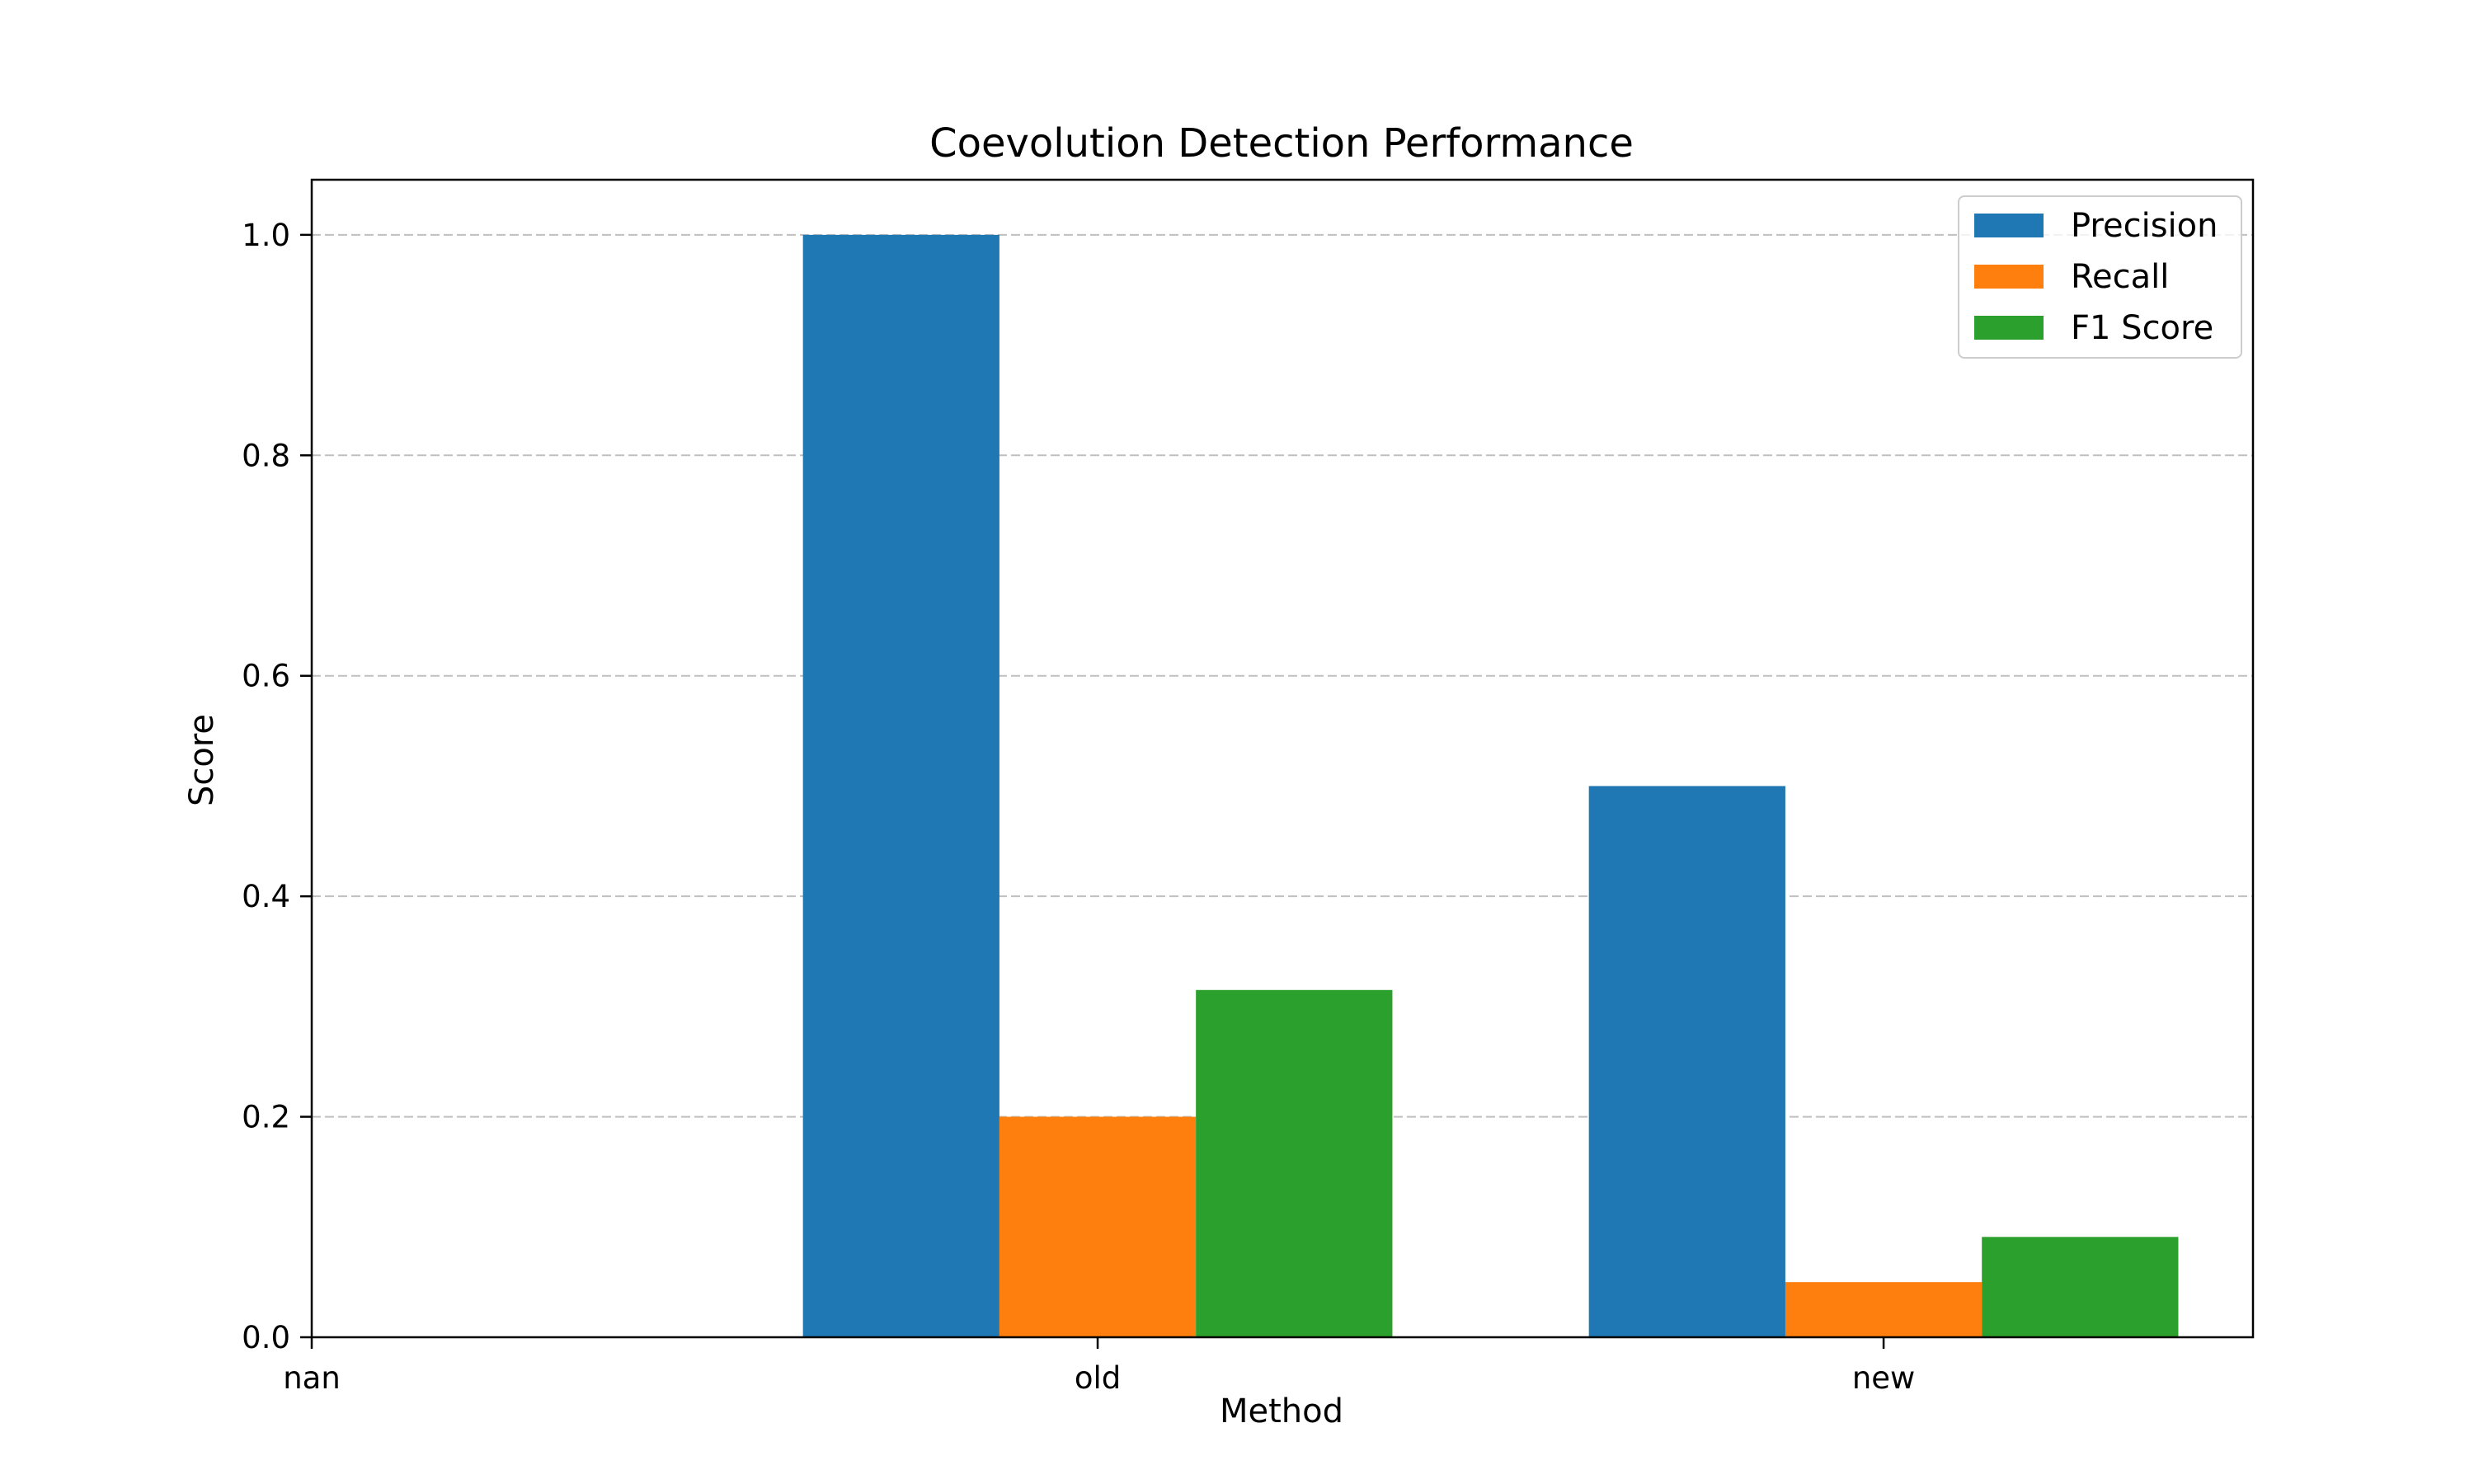 The height and width of the screenshot is (1484, 2474). I want to click on x-axis-ticks: nan old new, so click(1099, 1366).